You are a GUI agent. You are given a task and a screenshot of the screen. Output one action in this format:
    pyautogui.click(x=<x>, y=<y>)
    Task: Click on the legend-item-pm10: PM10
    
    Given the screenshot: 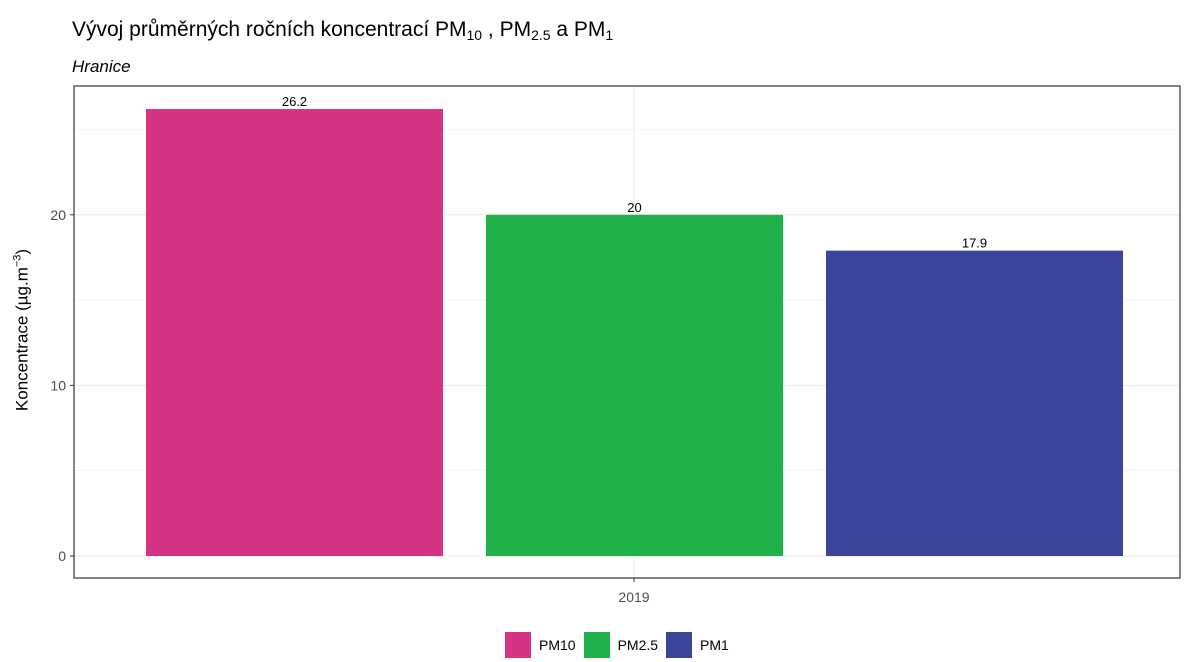 What is the action you would take?
    pyautogui.click(x=540, y=645)
    